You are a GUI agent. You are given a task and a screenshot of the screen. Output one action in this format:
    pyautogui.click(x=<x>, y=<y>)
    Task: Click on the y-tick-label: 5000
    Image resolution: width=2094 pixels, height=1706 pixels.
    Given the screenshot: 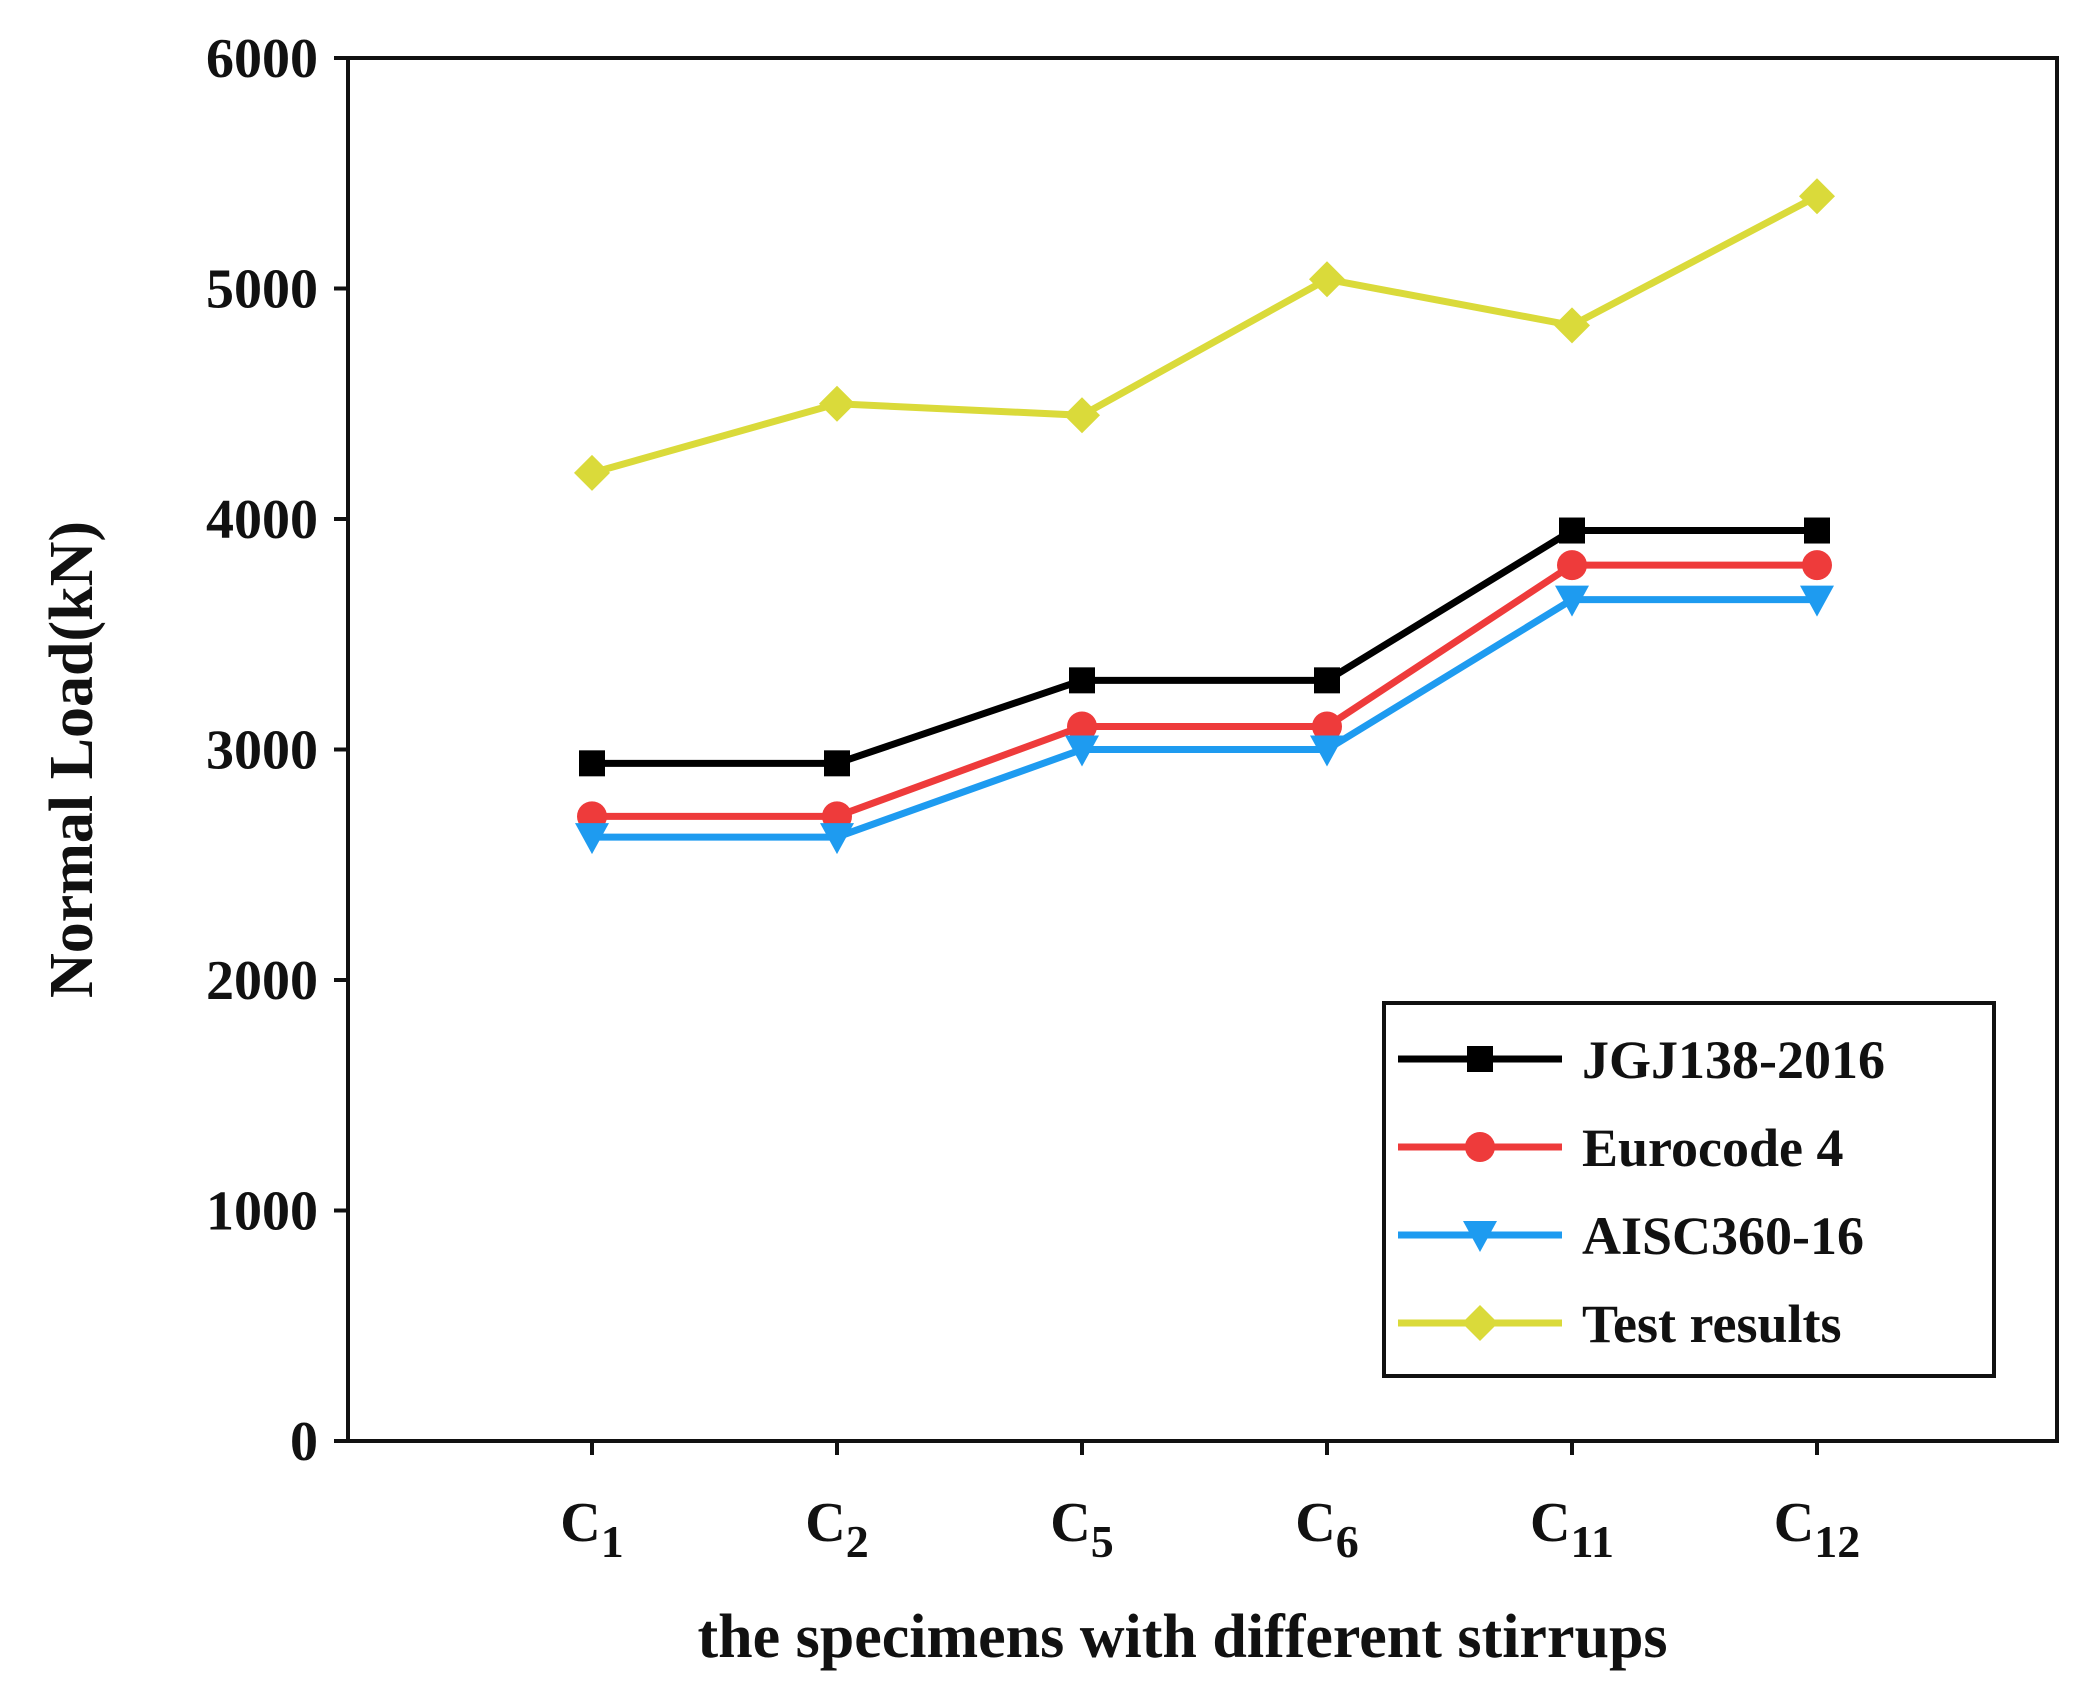 What is the action you would take?
    pyautogui.click(x=262, y=290)
    